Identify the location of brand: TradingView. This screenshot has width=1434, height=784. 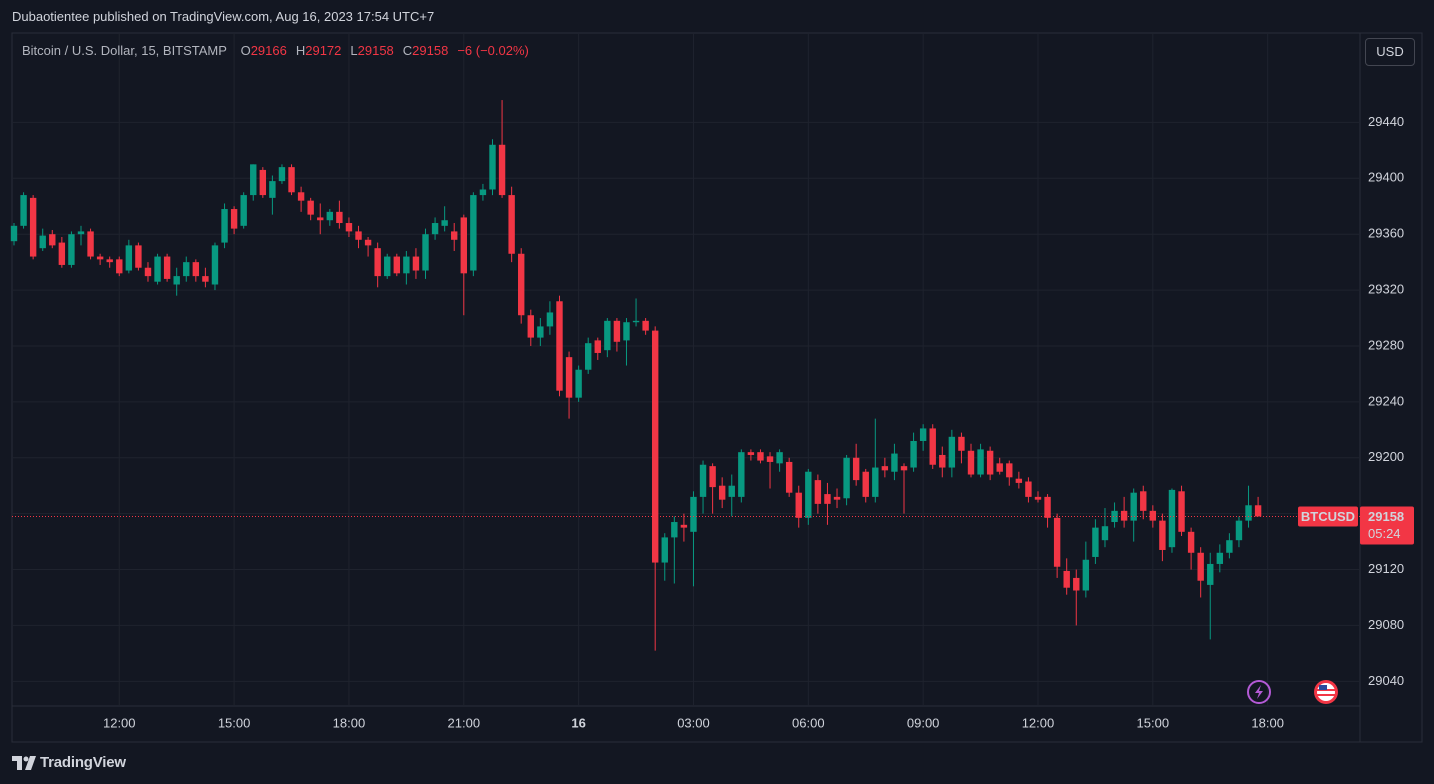
(83, 762).